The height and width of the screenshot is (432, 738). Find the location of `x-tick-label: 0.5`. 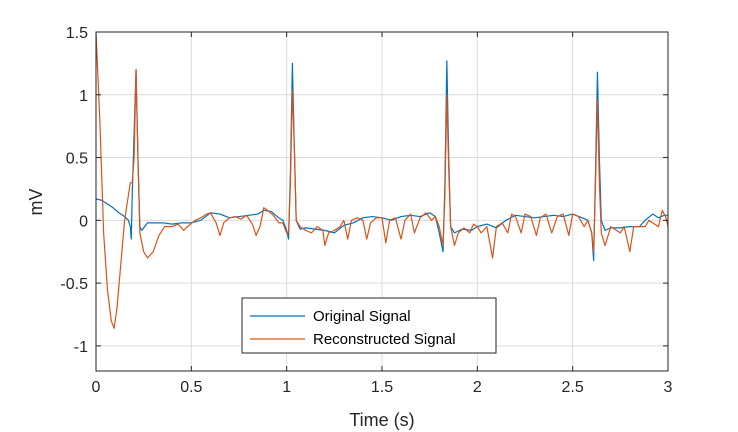

x-tick-label: 0.5 is located at coordinates (191, 387).